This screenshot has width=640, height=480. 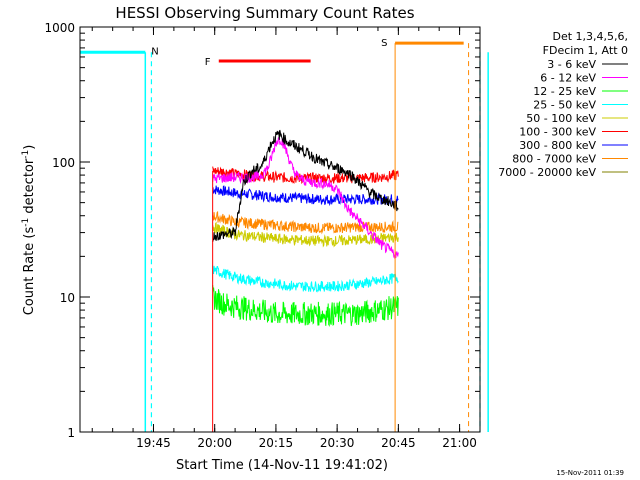 What do you see at coordinates (557, 132) in the screenshot?
I see `legend-label: 100 - 300 keV` at bounding box center [557, 132].